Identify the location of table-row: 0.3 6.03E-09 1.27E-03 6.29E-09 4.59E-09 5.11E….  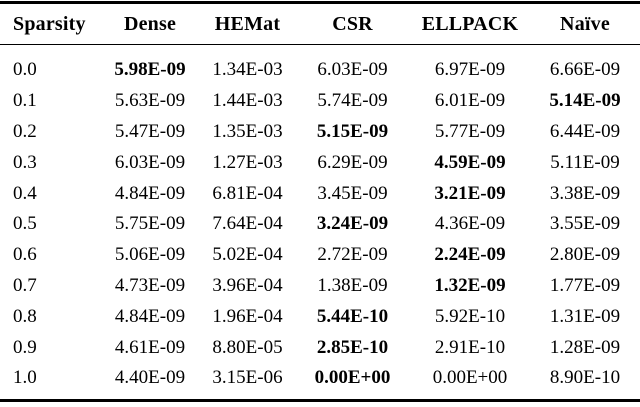
(320, 162).